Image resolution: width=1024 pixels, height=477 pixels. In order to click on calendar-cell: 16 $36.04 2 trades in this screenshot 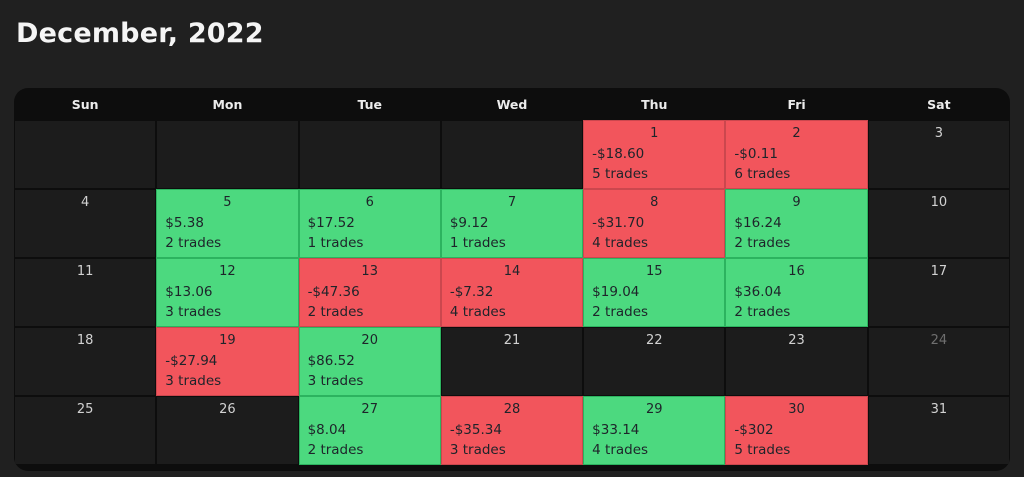, I will do `click(796, 292)`.